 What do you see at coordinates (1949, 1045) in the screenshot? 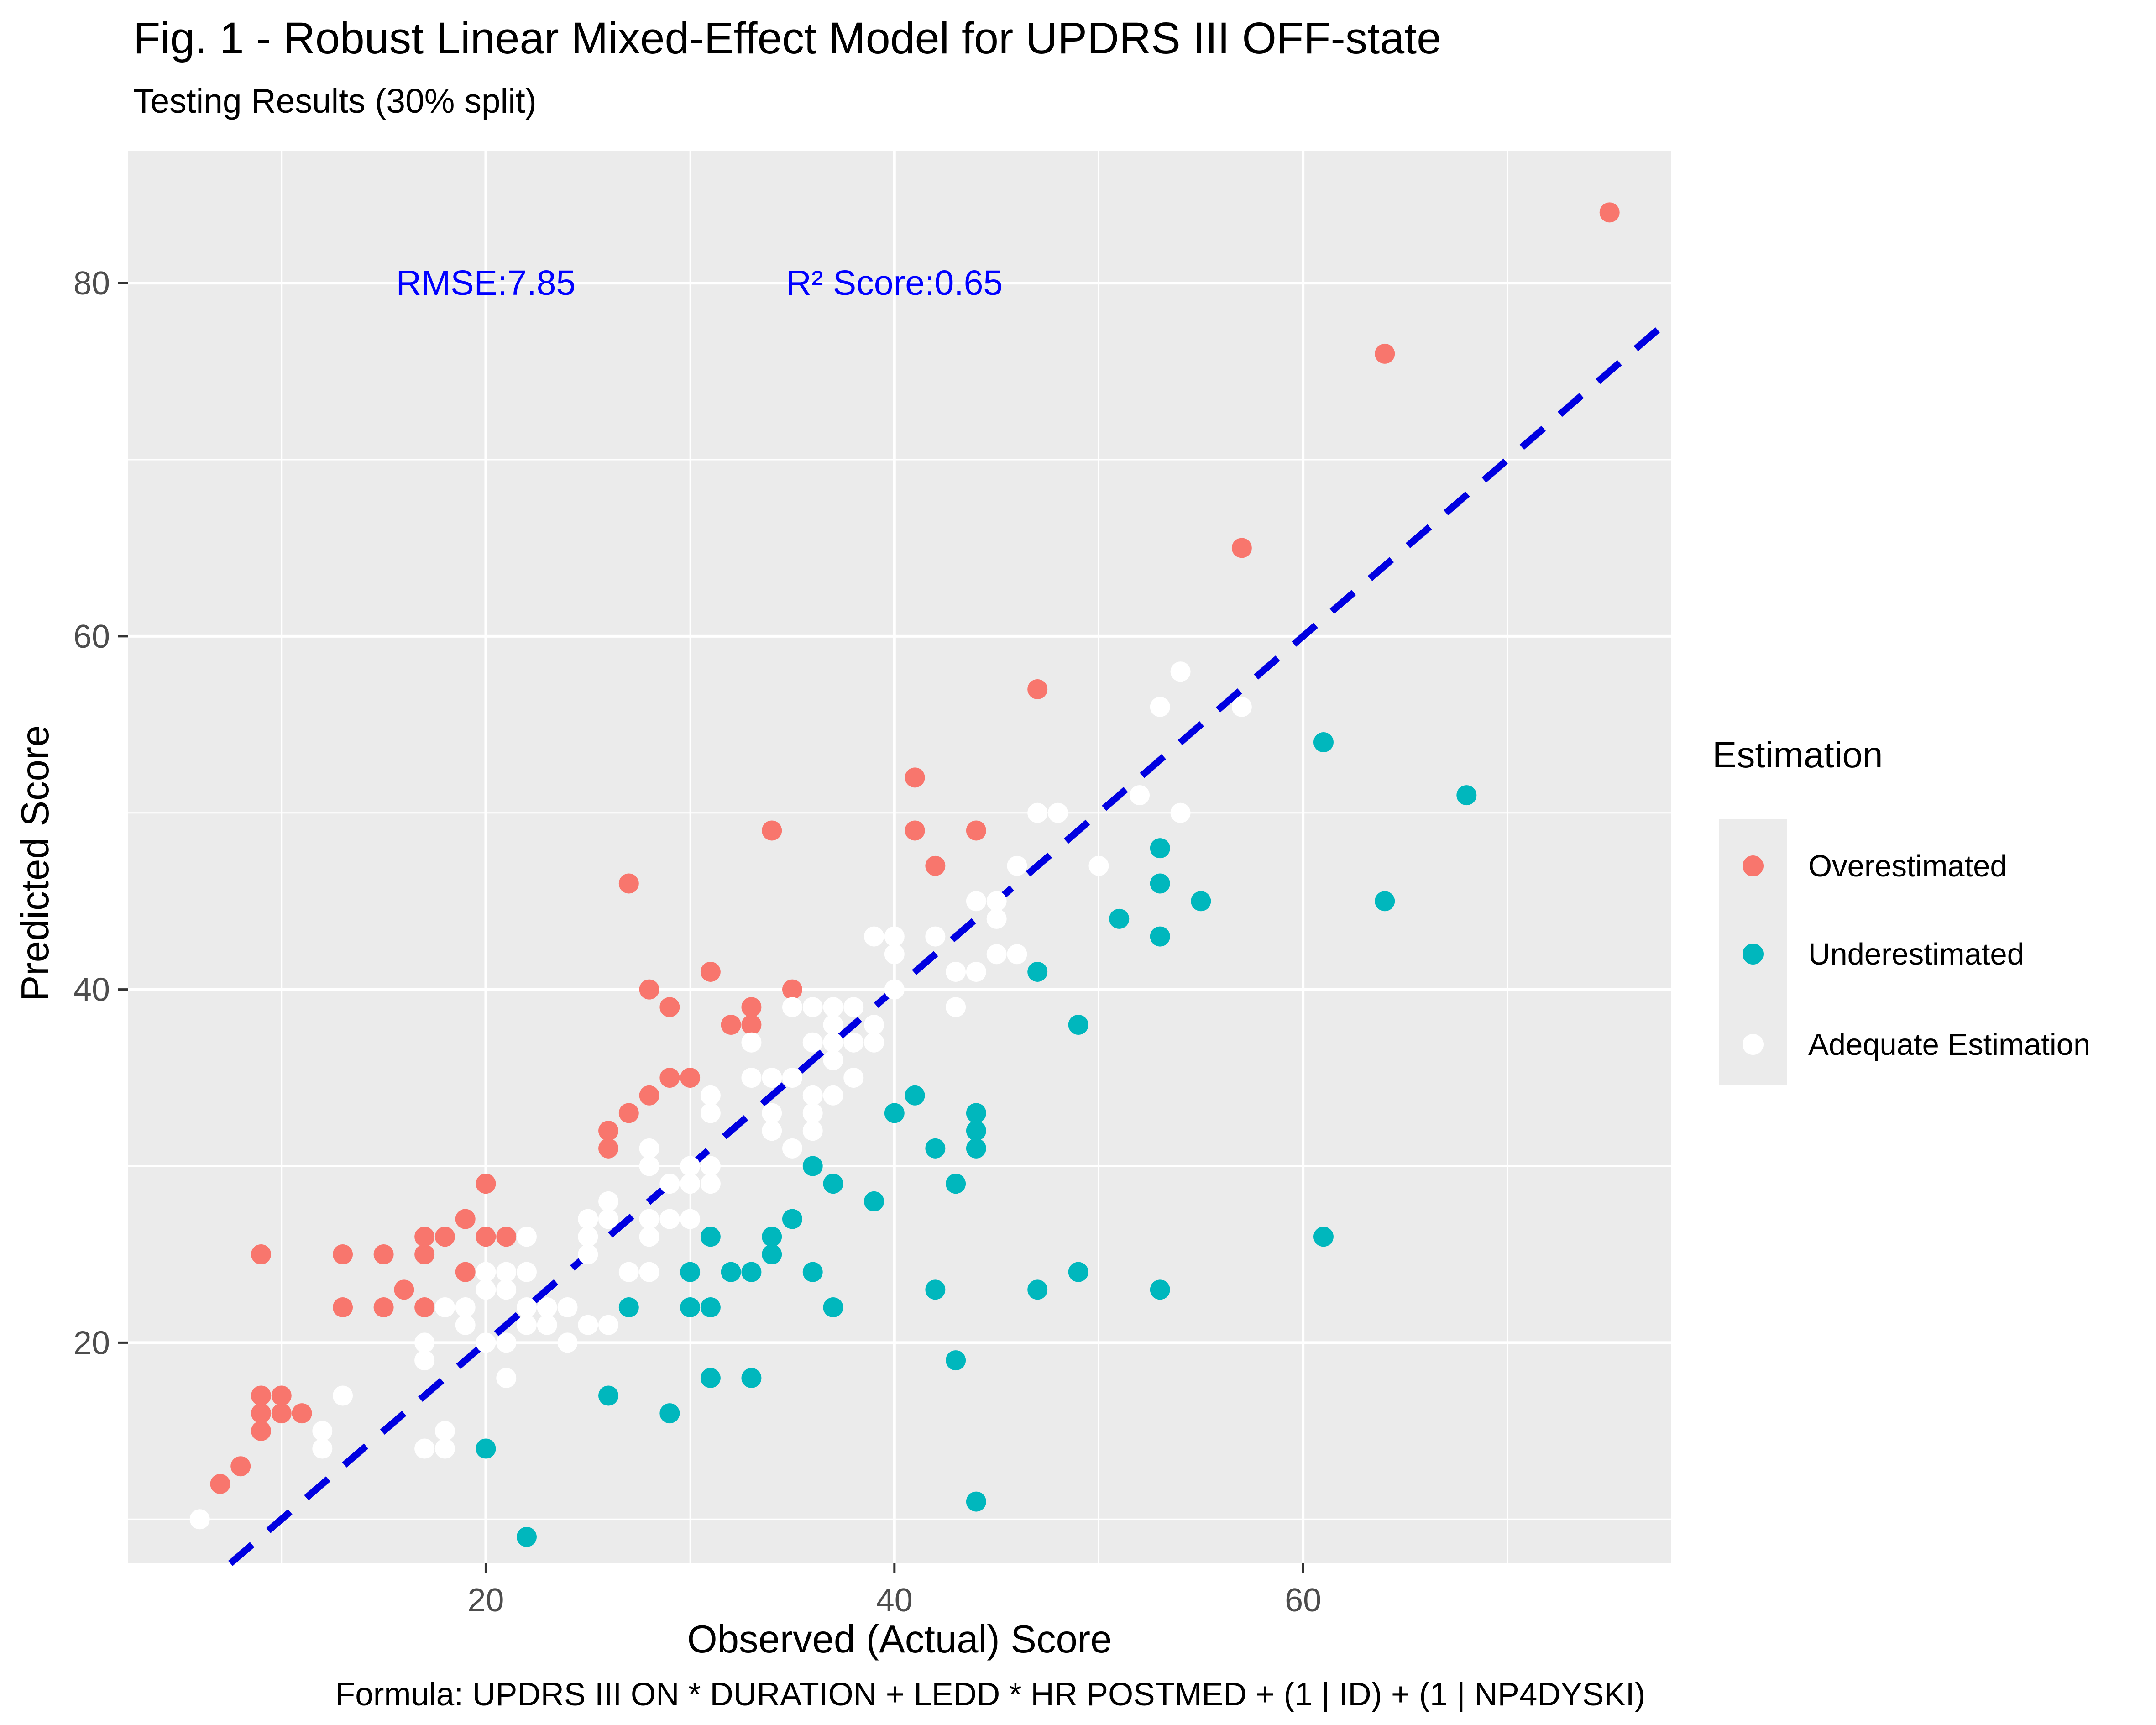
I see `legend-label: Adequate Estimation` at bounding box center [1949, 1045].